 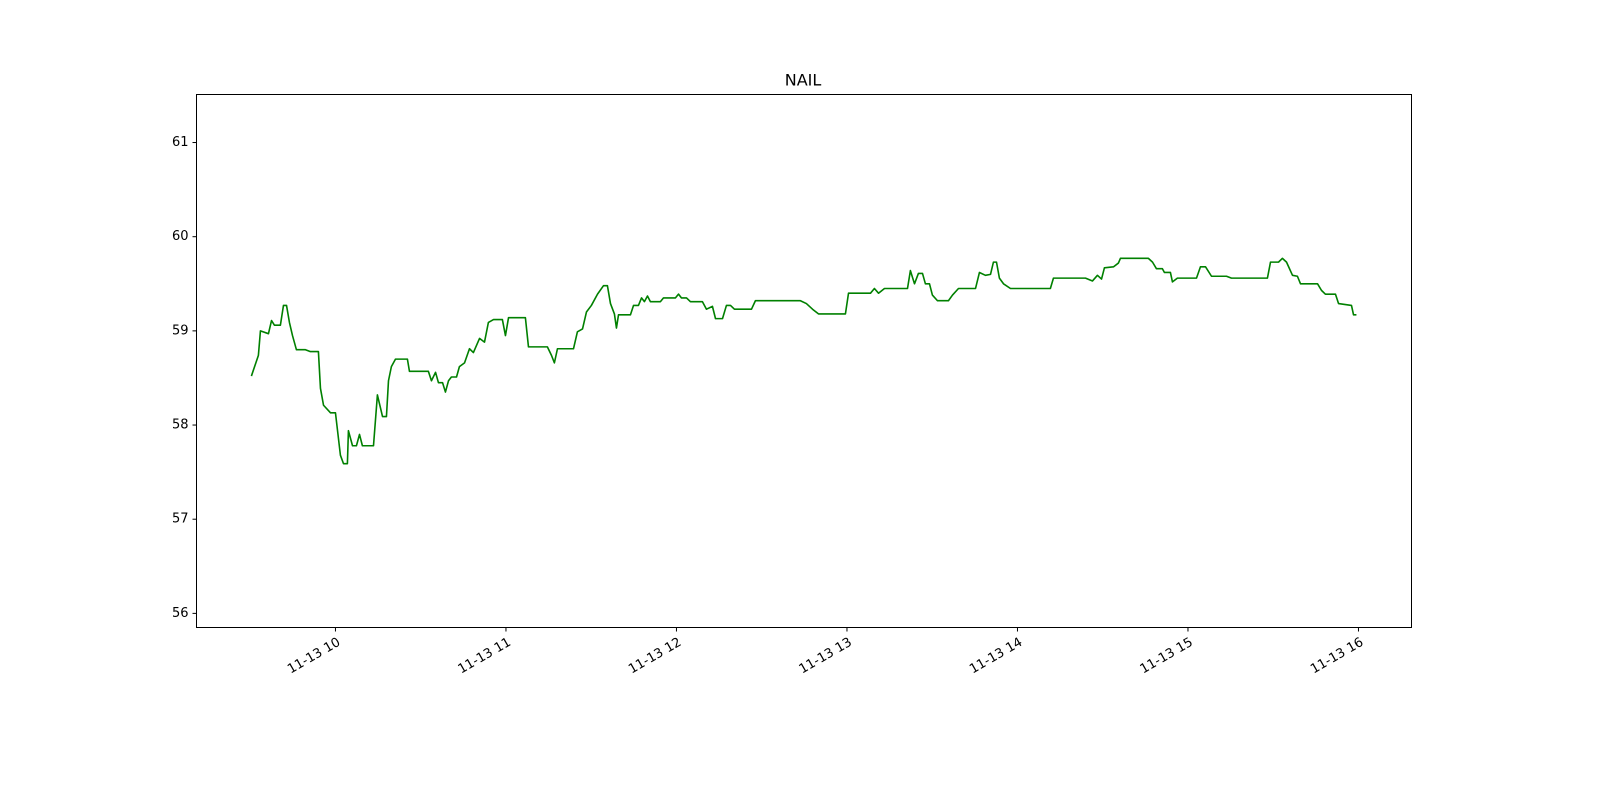 What do you see at coordinates (180, 613) in the screenshot?
I see `y-tick-label: 56` at bounding box center [180, 613].